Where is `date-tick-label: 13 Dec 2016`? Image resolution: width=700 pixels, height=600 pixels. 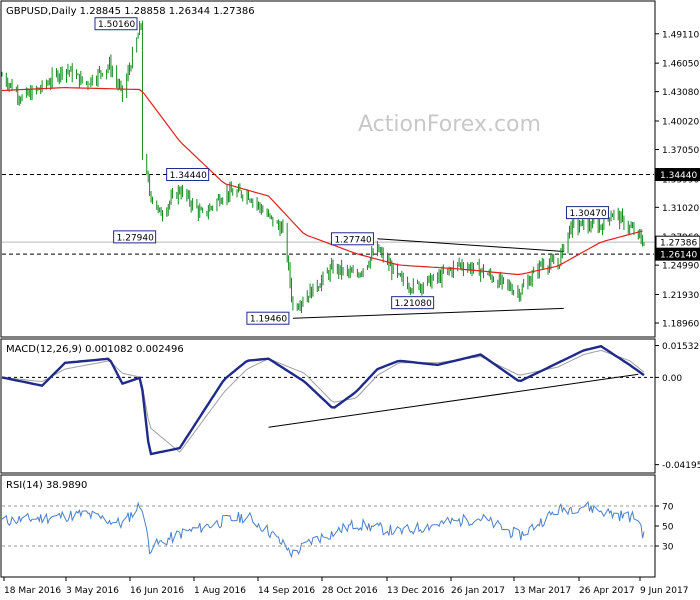 date-tick-label: 13 Dec 2016 is located at coordinates (416, 591).